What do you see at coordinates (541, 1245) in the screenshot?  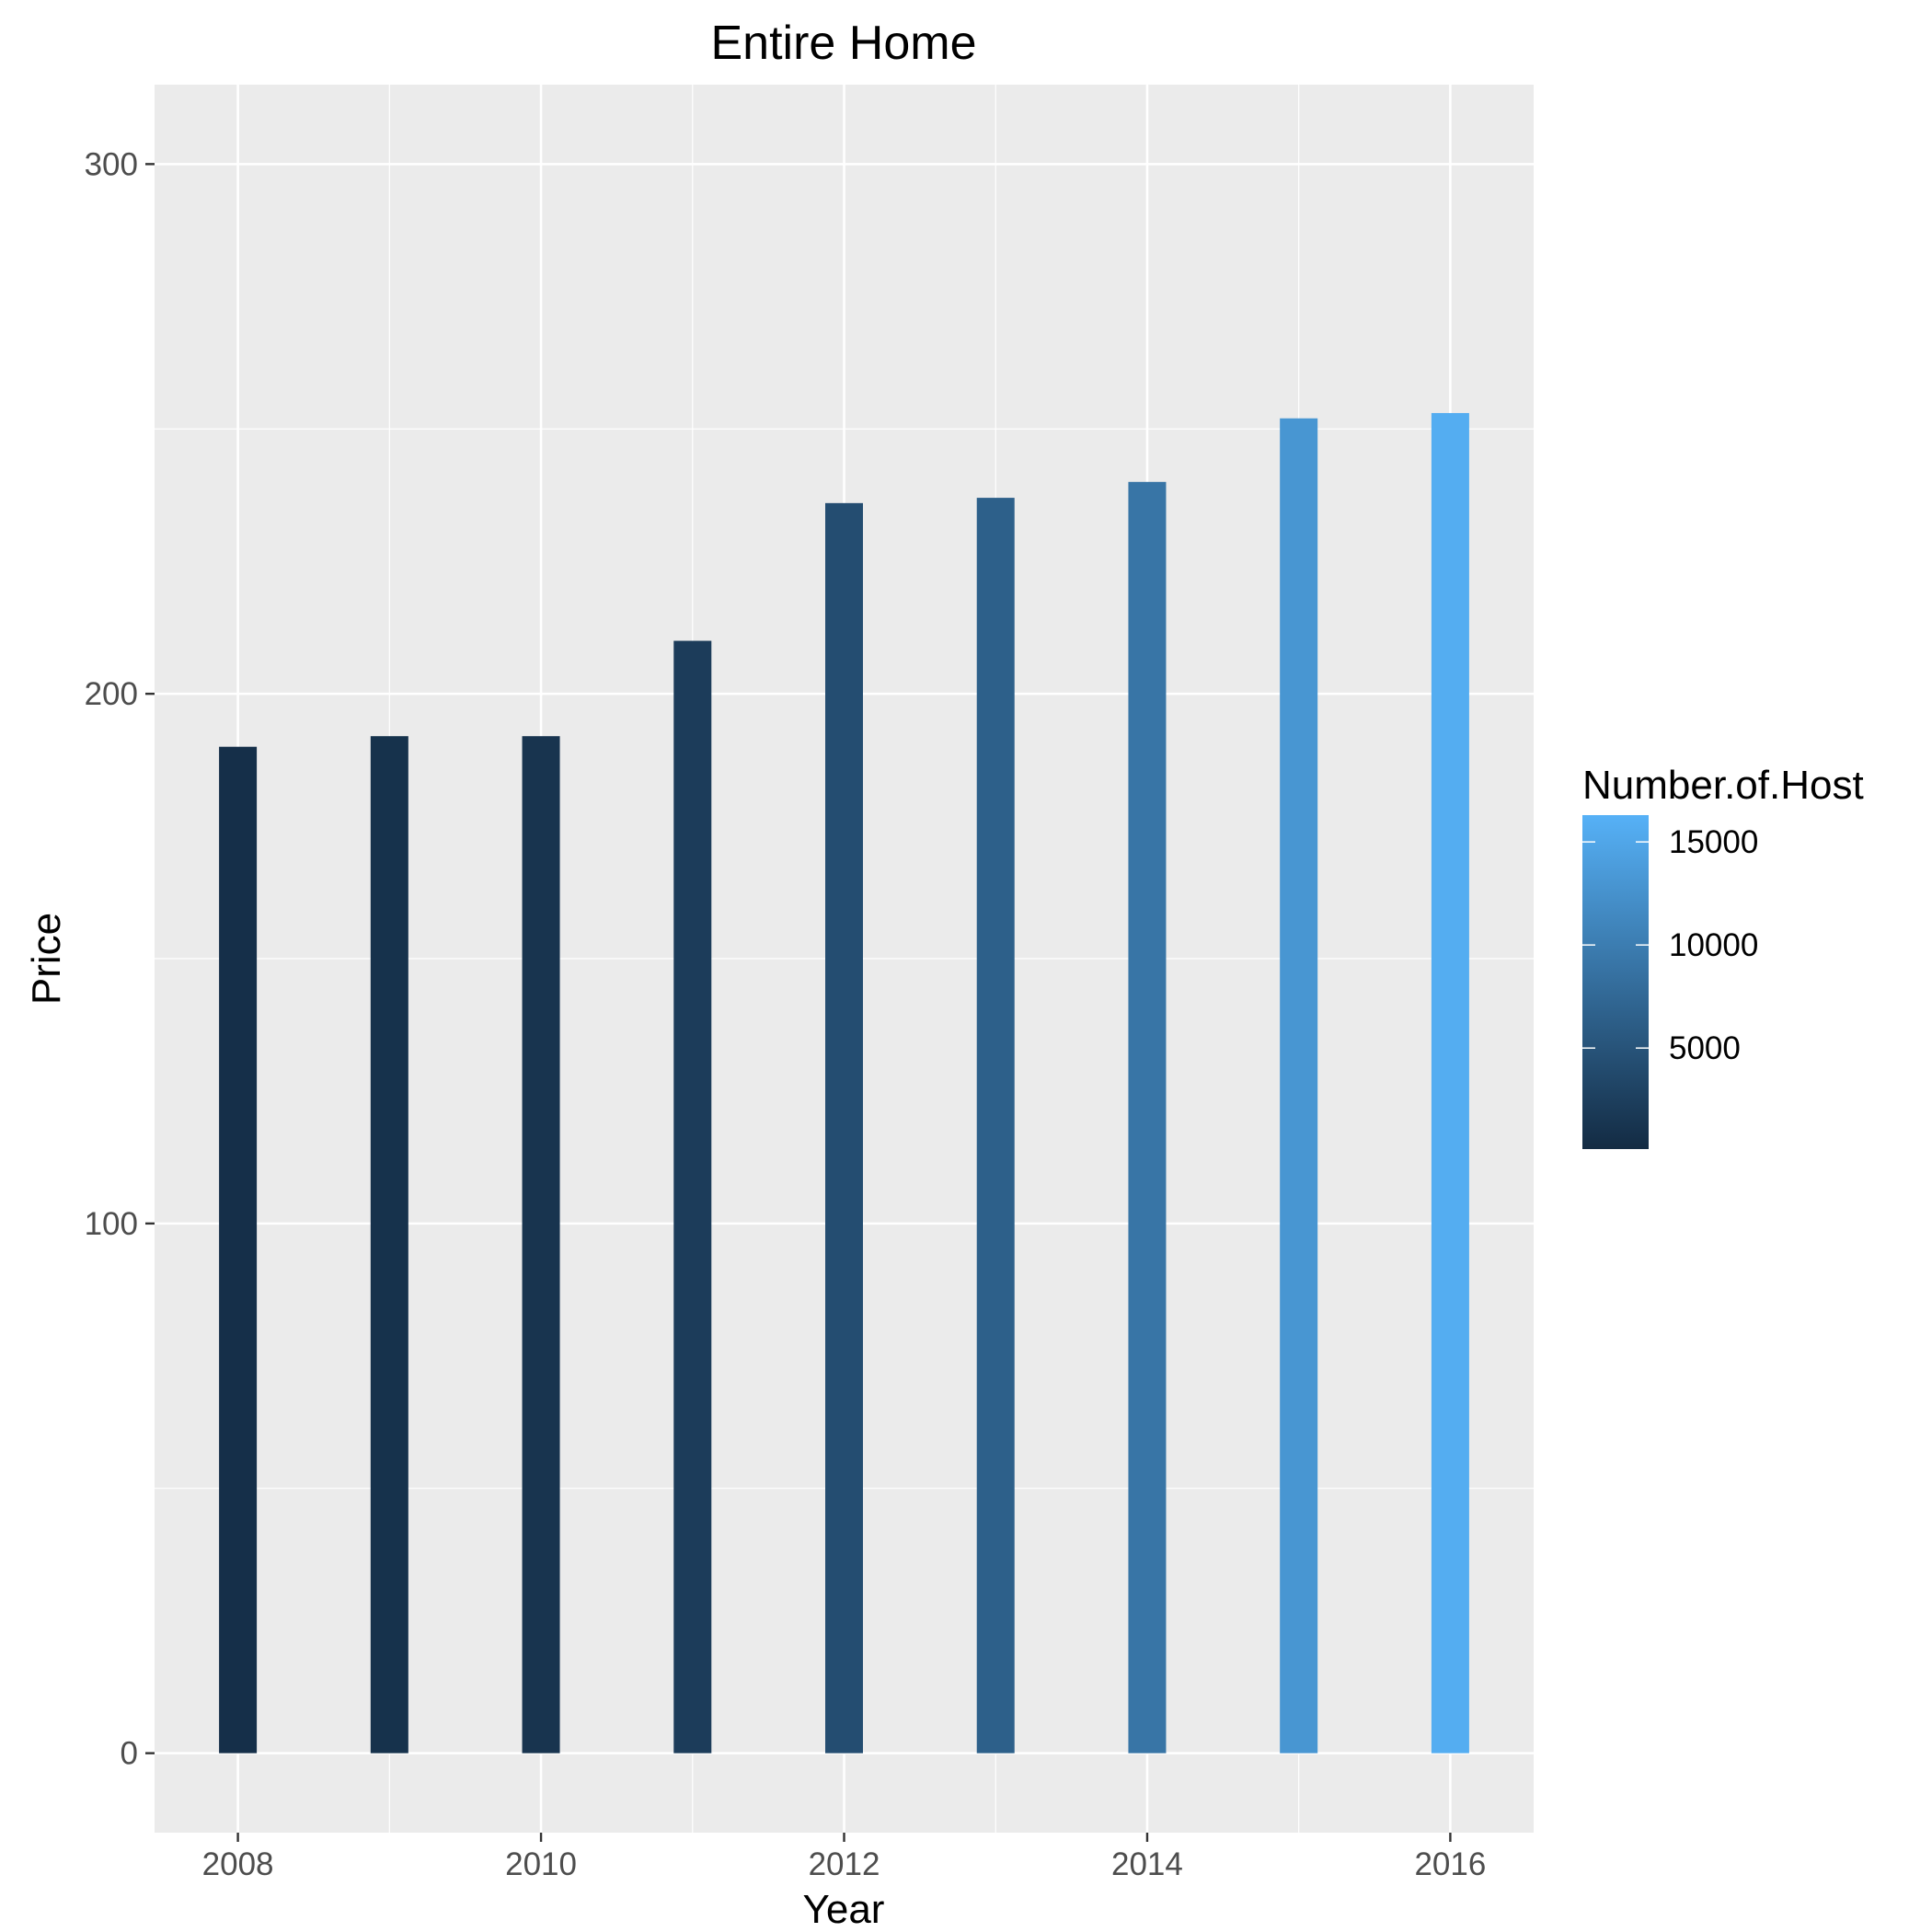 I see `bar-2010` at bounding box center [541, 1245].